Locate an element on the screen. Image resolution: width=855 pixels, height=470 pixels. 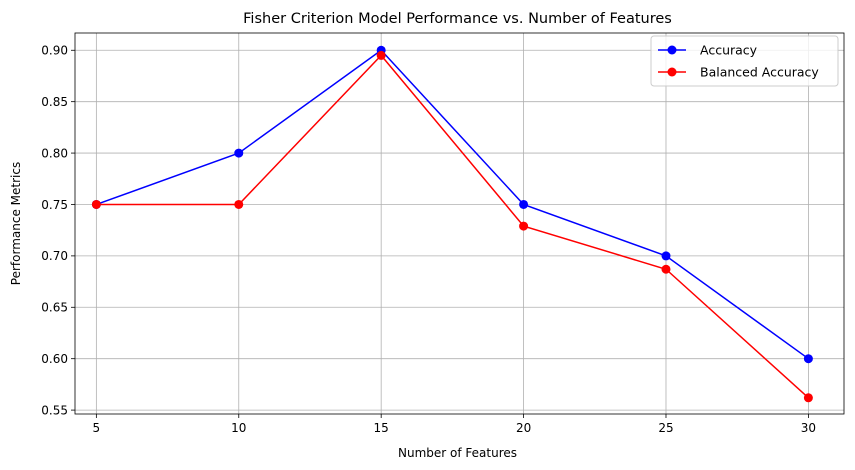
legend: Accuracy Balanced Accuracy is located at coordinates (744, 61).